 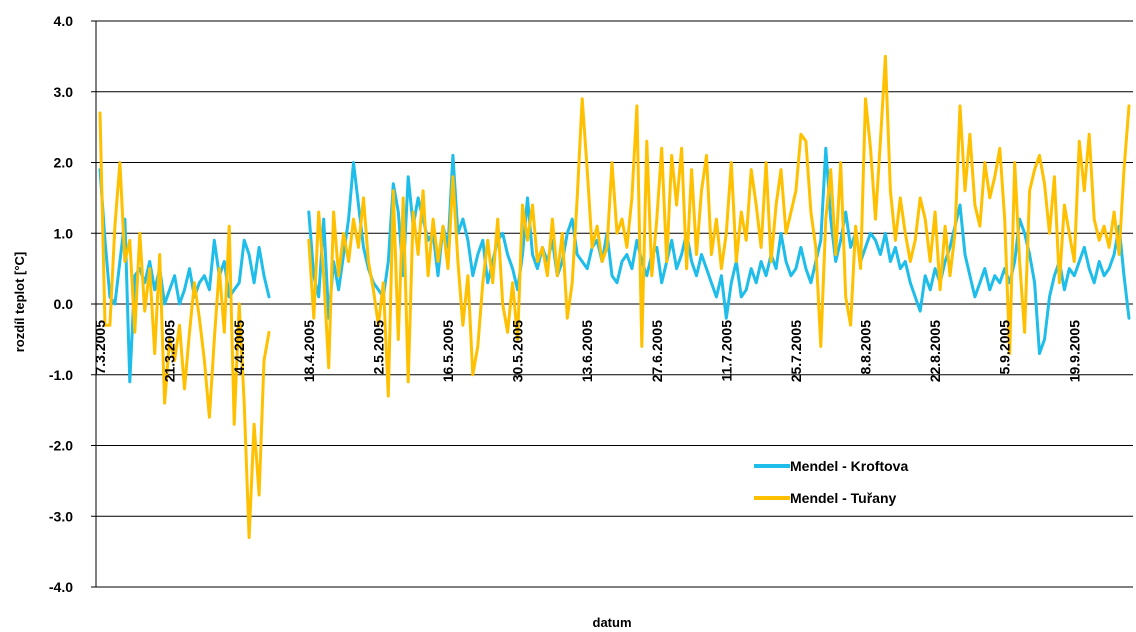 What do you see at coordinates (843, 498) in the screenshot?
I see `legend-label-turany: Mendel - Tuřany` at bounding box center [843, 498].